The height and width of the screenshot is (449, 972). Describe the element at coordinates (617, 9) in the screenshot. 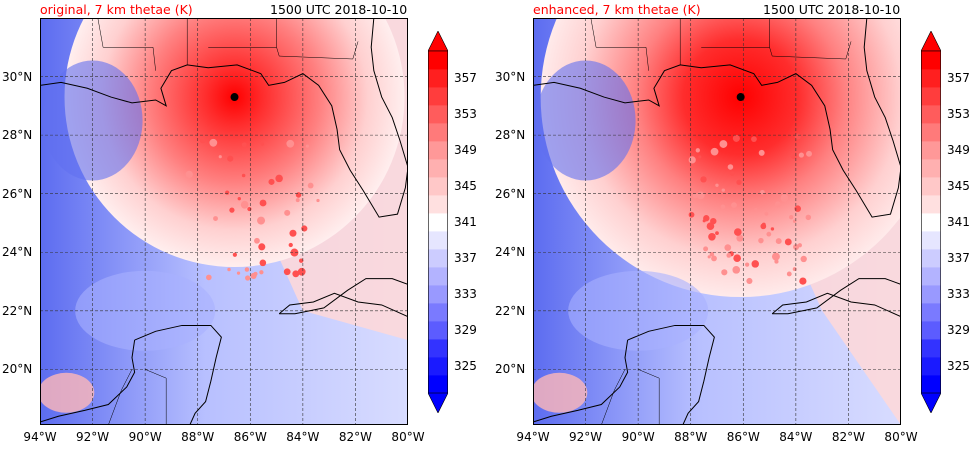

I see `panel-title: enhanced, 7 km thetae (K)` at that location.